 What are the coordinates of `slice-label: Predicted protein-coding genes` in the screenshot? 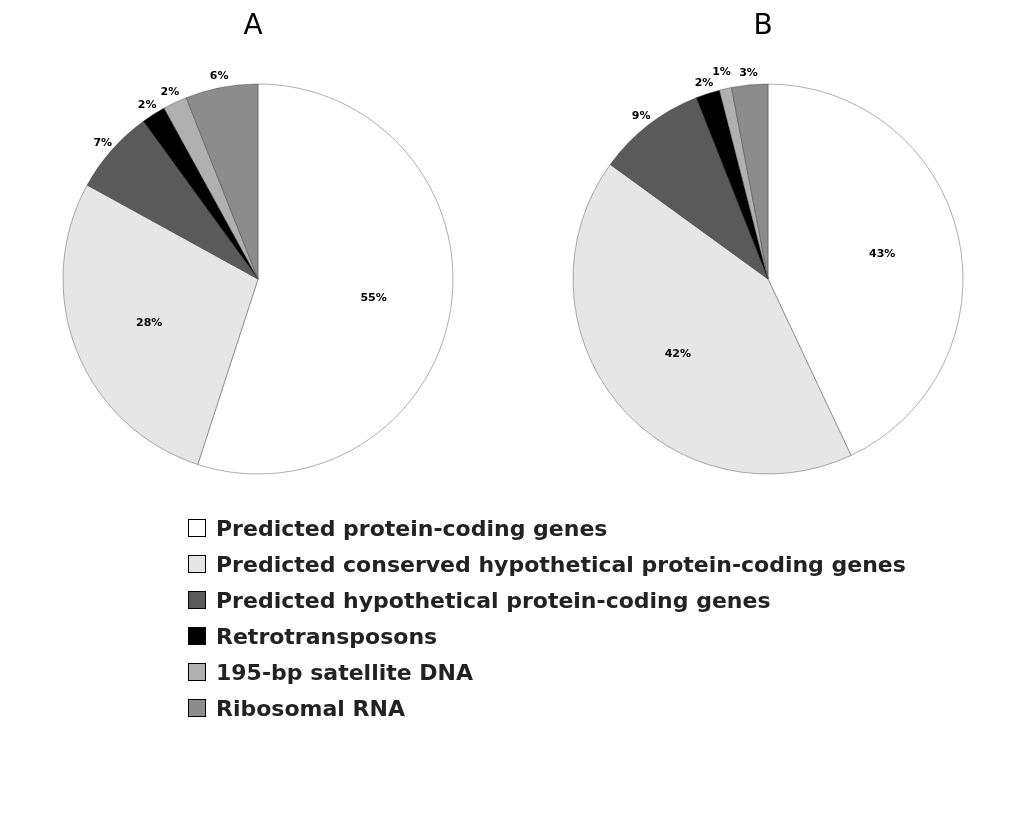 It's located at (412, 528).